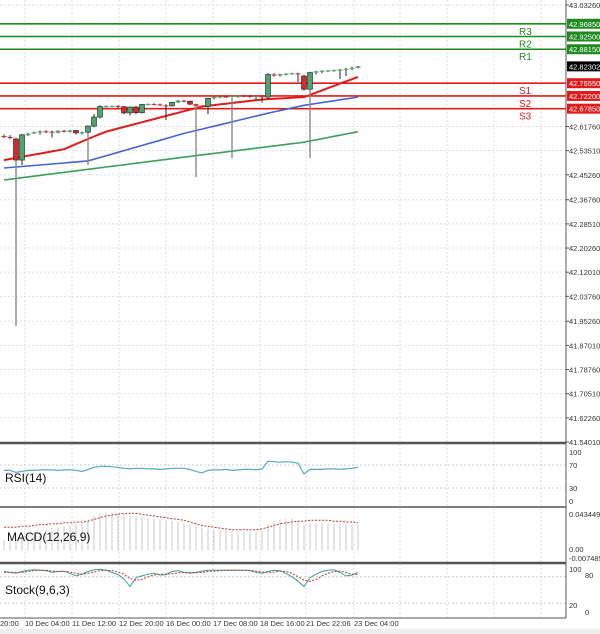 The width and height of the screenshot is (600, 634). What do you see at coordinates (584, 151) in the screenshot?
I see `price-tick-label: 42.53510` at bounding box center [584, 151].